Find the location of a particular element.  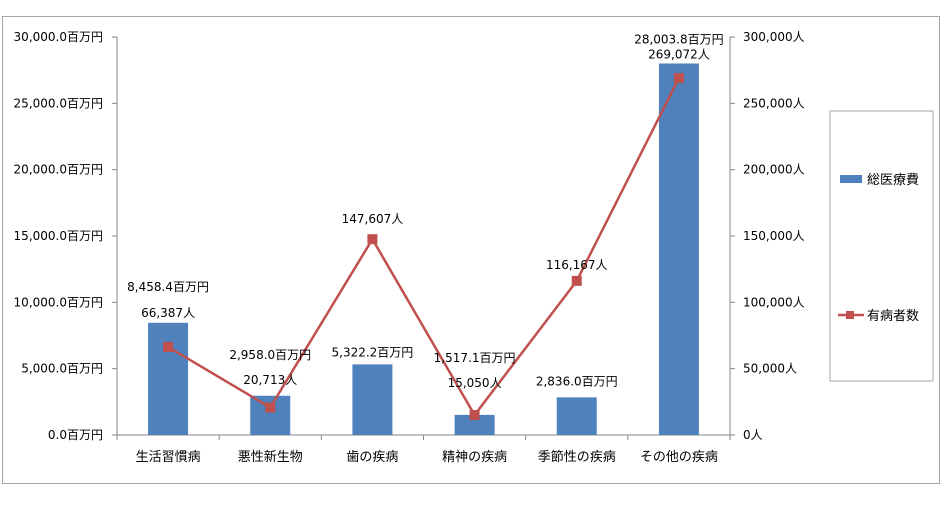

bar-data-label: 1,517.1百万円 is located at coordinates (475, 358).